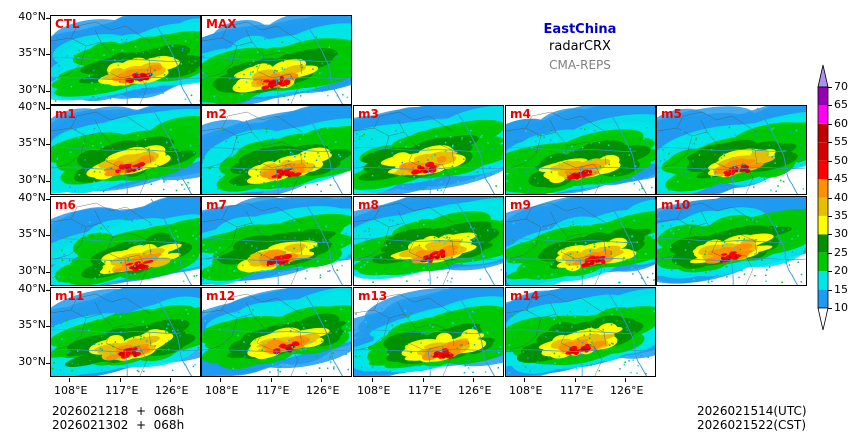 The image size is (860, 441). Describe the element at coordinates (221, 24) in the screenshot. I see `member-label: MAX` at that location.